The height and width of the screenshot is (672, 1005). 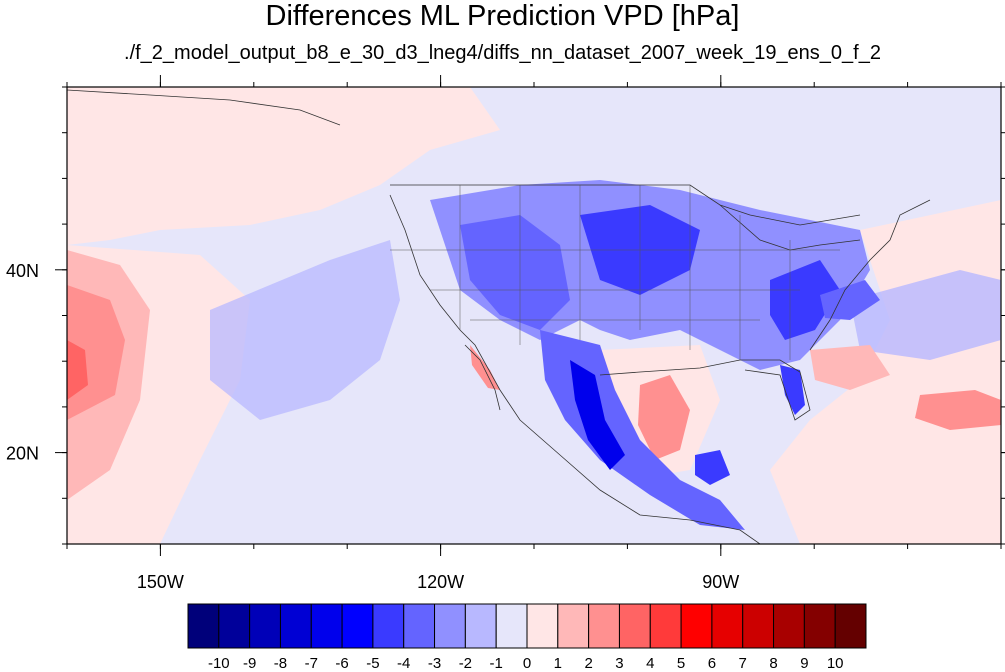 I want to click on lon-tick-label: 150W, so click(x=160, y=582).